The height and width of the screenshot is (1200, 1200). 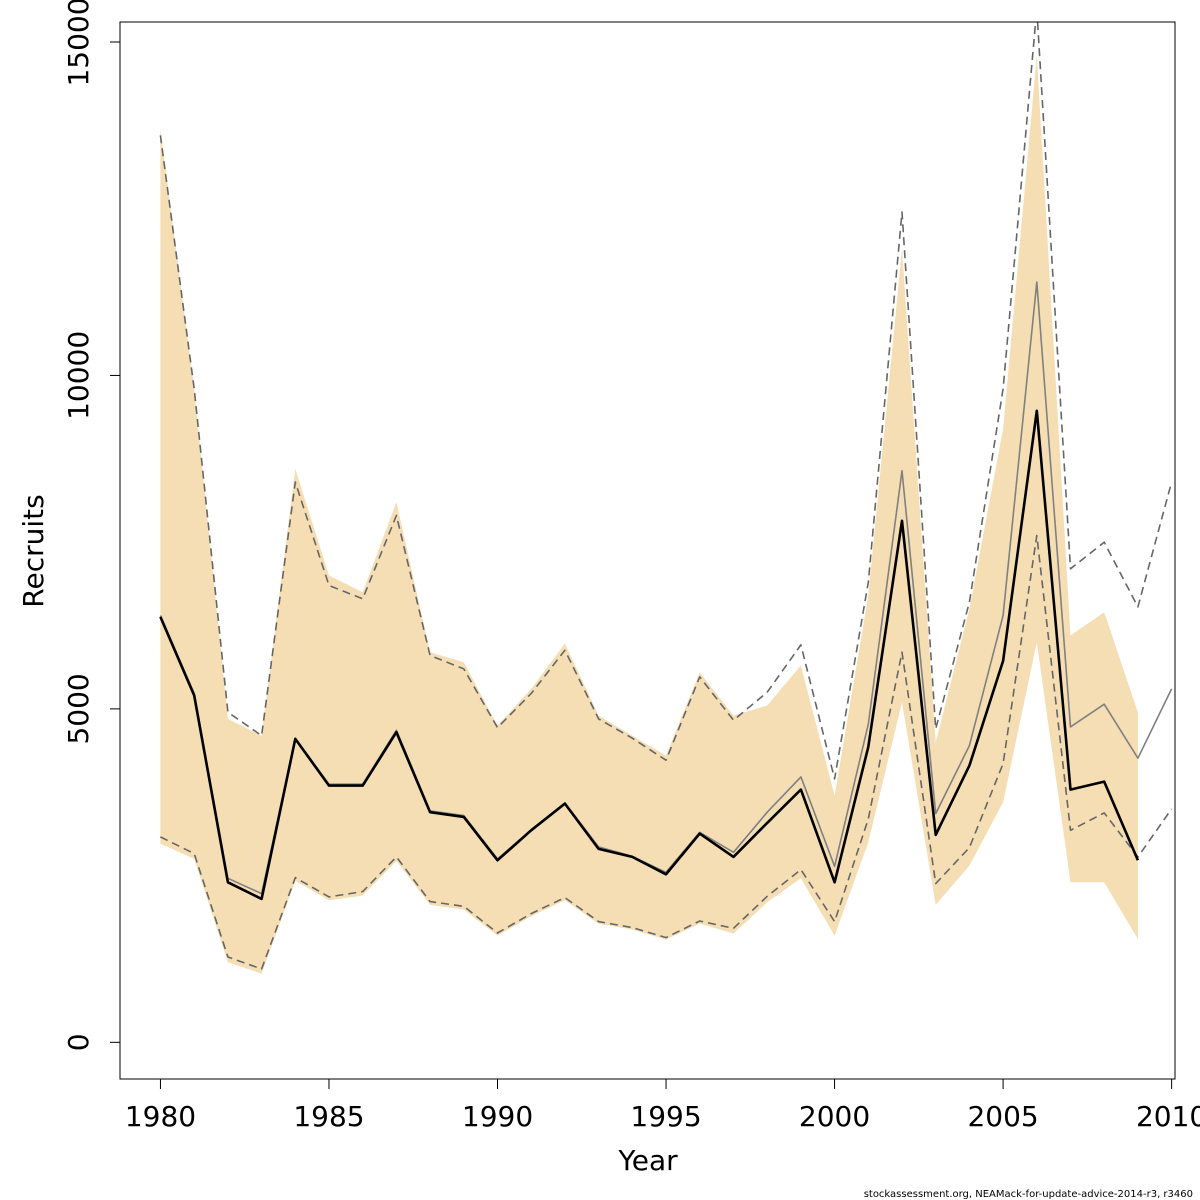 I want to click on y-tick-label: 15000, so click(x=78, y=43).